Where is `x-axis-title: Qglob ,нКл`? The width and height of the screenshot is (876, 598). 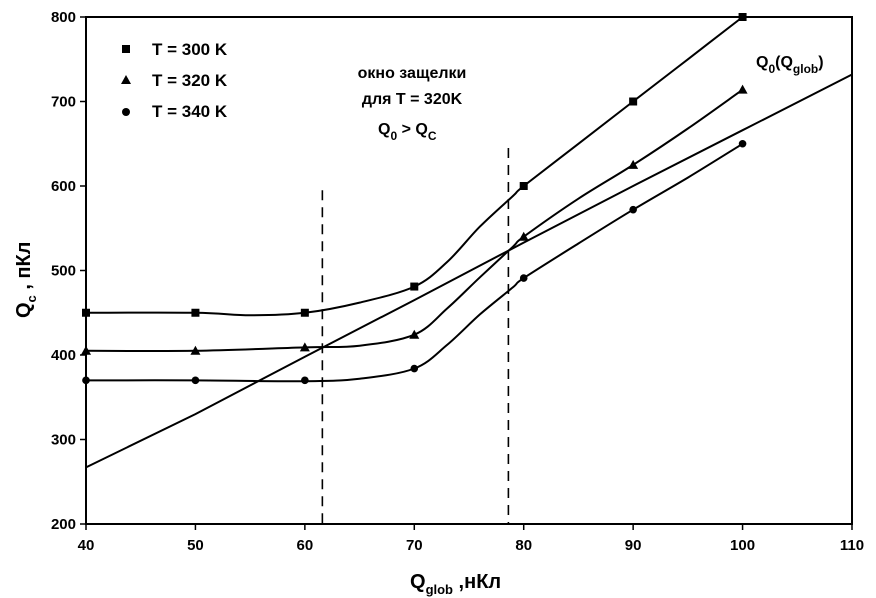 x-axis-title: Qglob ,нКл is located at coordinates (455, 584).